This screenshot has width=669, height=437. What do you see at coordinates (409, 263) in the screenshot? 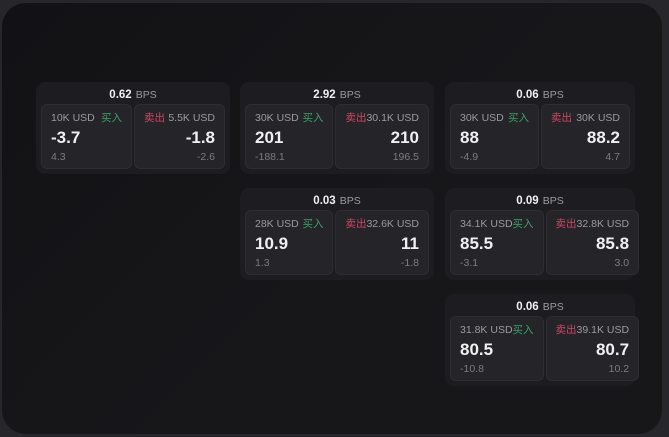
I see `sell-delta: -1.8` at bounding box center [409, 263].